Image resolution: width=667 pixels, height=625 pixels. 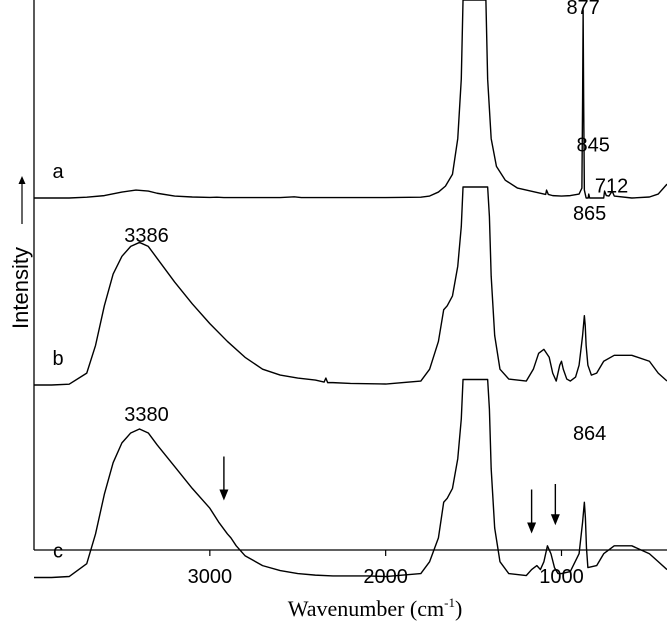 What do you see at coordinates (146, 236) in the screenshot?
I see `annotation-3386: 3386` at bounding box center [146, 236].